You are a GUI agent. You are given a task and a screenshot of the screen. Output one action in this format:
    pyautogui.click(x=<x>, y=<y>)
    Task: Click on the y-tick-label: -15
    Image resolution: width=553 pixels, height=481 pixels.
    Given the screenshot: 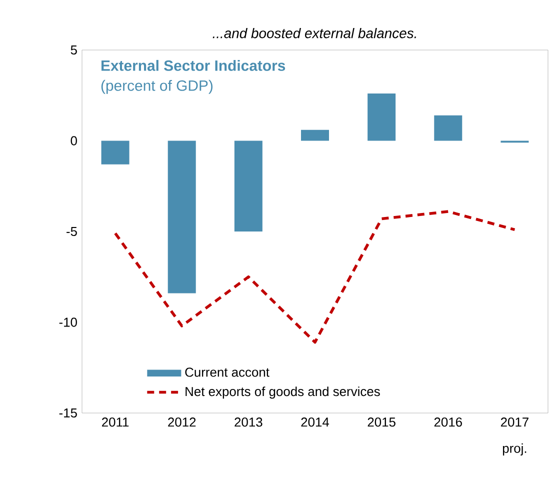 What is the action you would take?
    pyautogui.click(x=68, y=413)
    